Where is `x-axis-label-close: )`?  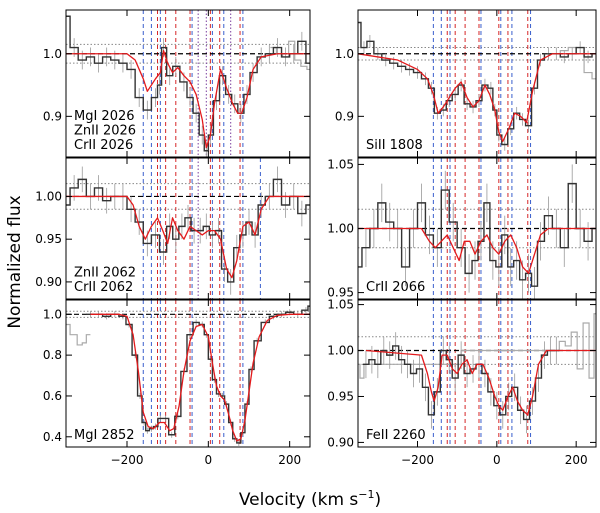
x-axis-label-close: ) is located at coordinates (377, 500).